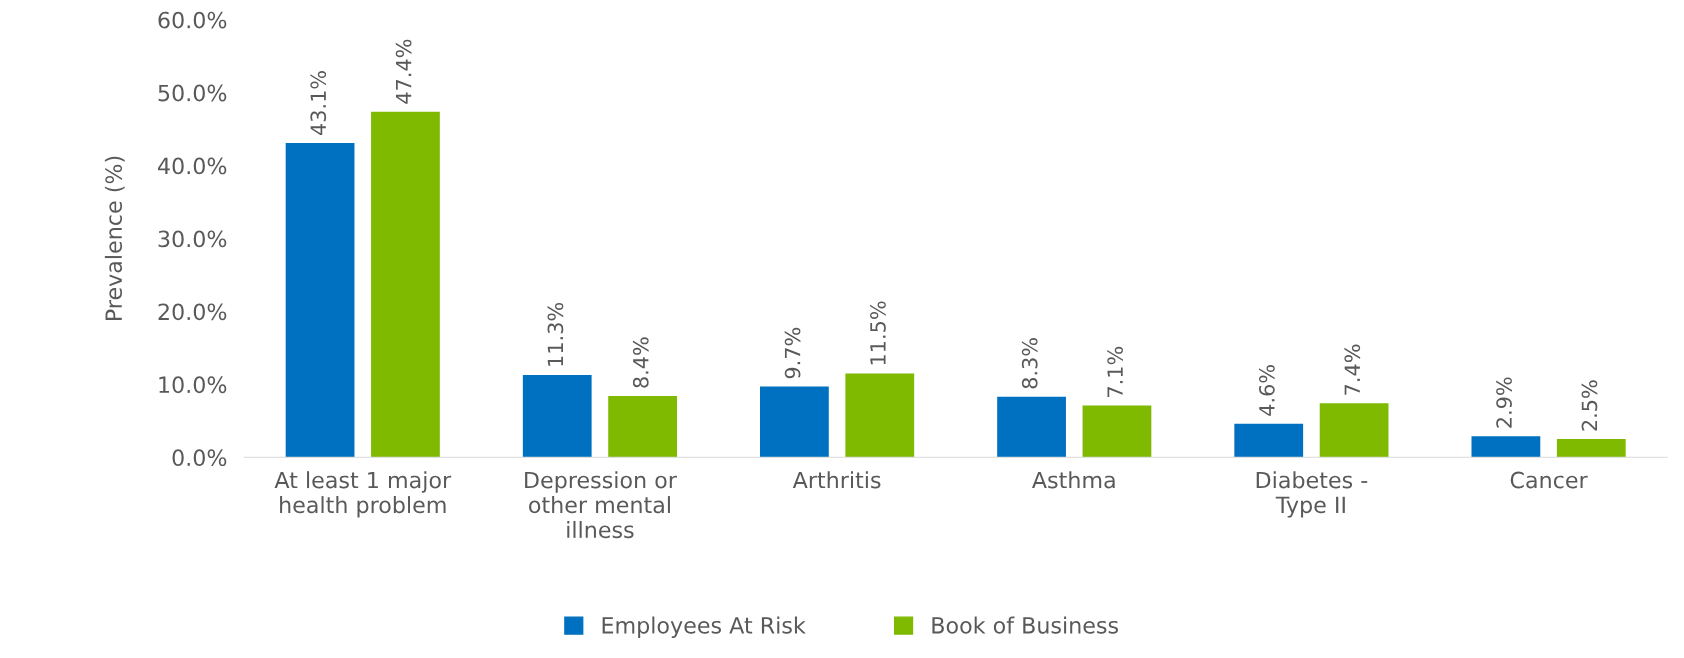  Describe the element at coordinates (878, 333) in the screenshot. I see `data-label: 11.5%` at that location.